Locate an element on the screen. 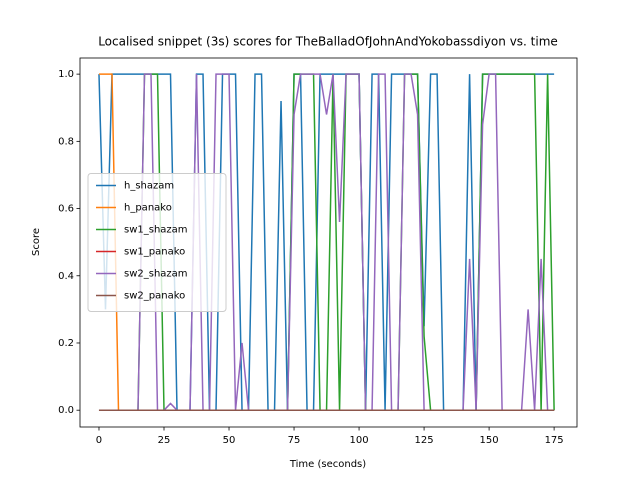  legend-label: sw2_panako is located at coordinates (154, 296).